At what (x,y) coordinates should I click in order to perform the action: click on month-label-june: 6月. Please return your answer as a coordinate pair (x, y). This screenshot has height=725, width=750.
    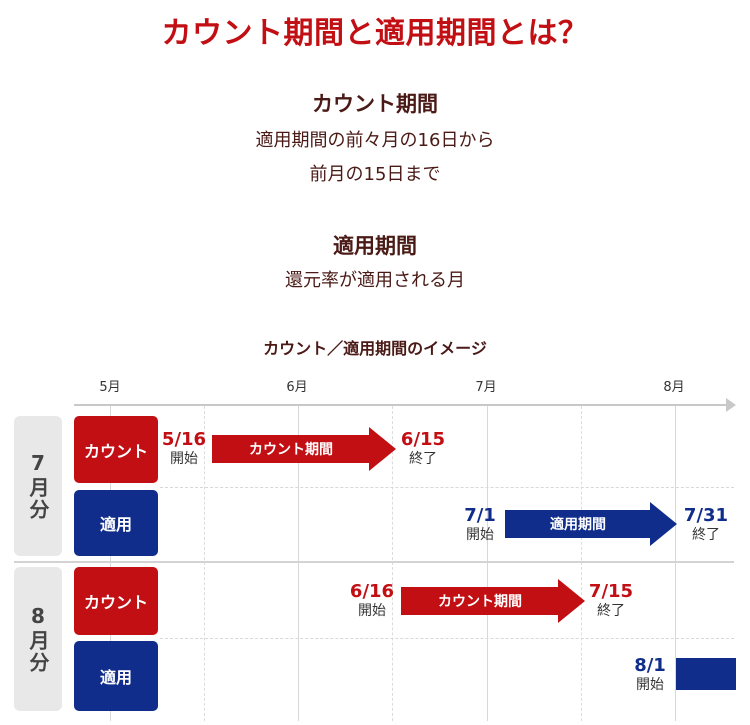
    Looking at the image, I should click on (297, 387).